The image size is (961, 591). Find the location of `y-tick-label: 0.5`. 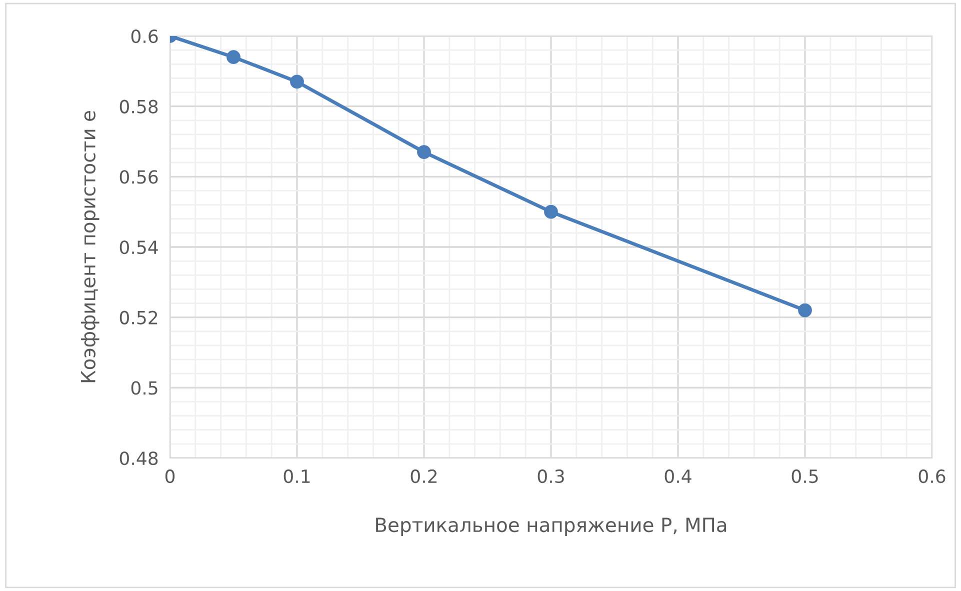

y-tick-label: 0.5 is located at coordinates (144, 388).